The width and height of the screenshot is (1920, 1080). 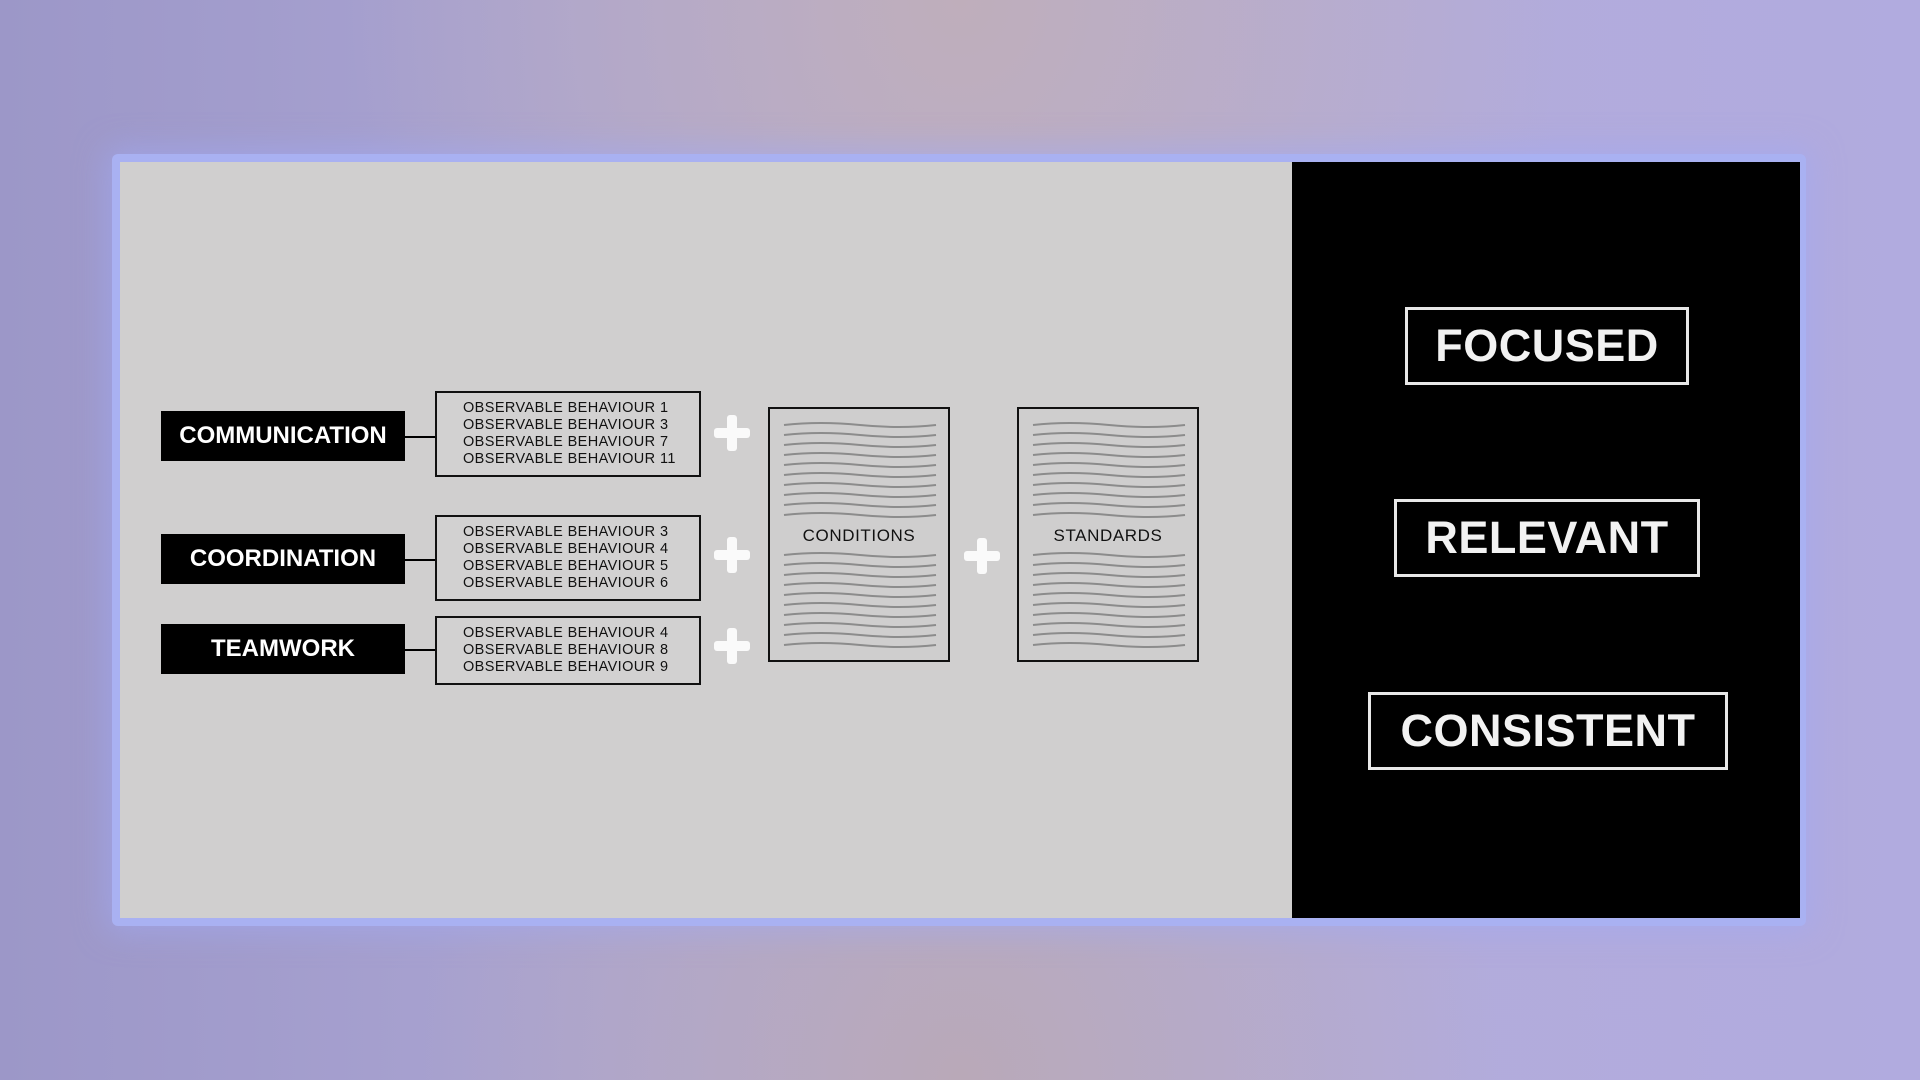 I want to click on standards-label: STANDARDS, so click(x=1108, y=536).